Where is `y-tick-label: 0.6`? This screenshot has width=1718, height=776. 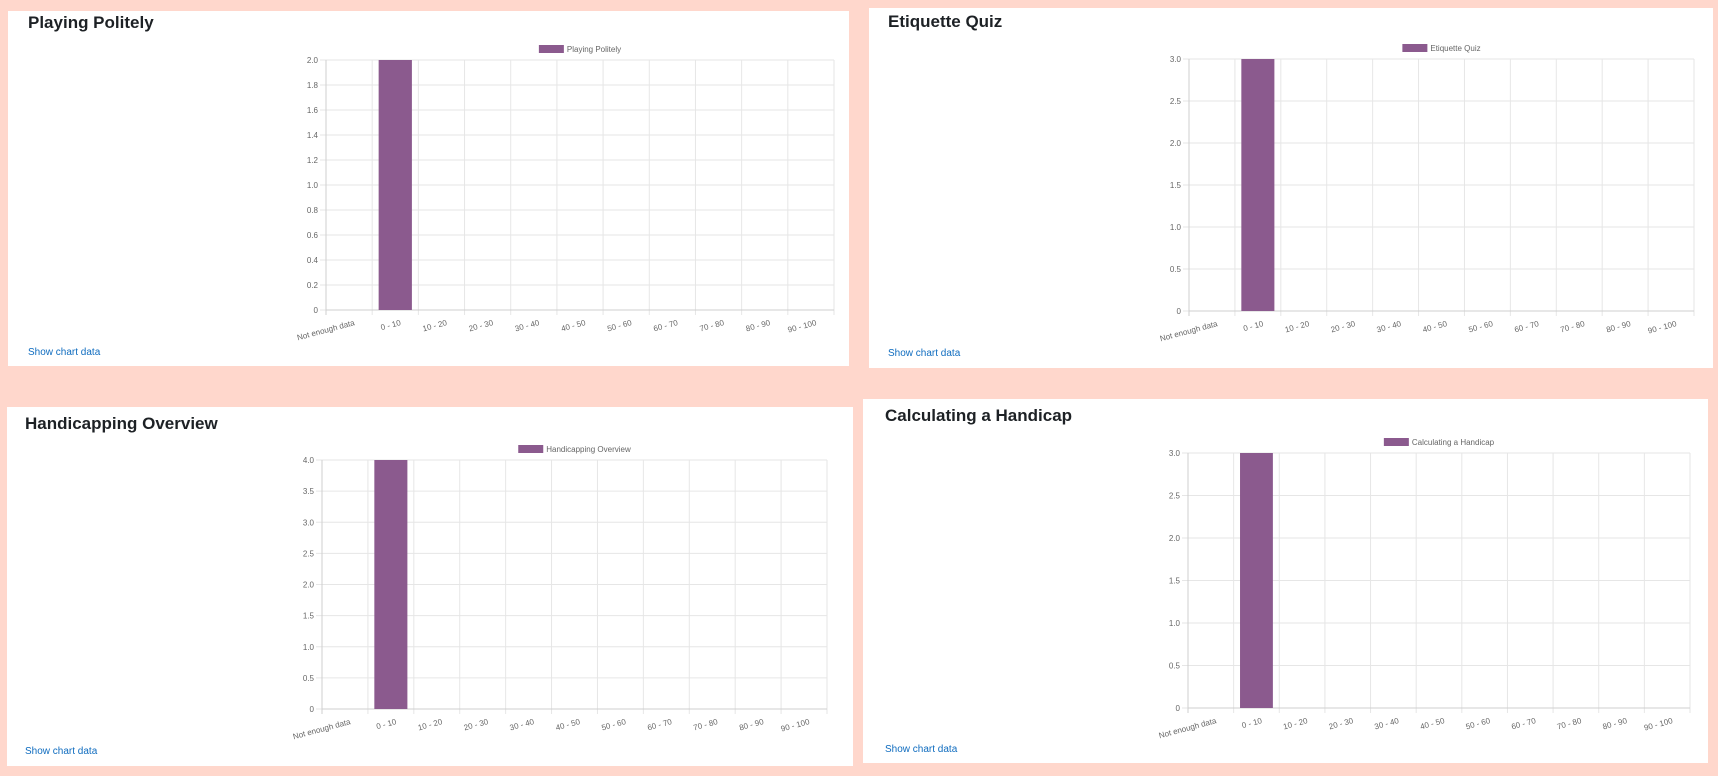 y-tick-label: 0.6 is located at coordinates (313, 235).